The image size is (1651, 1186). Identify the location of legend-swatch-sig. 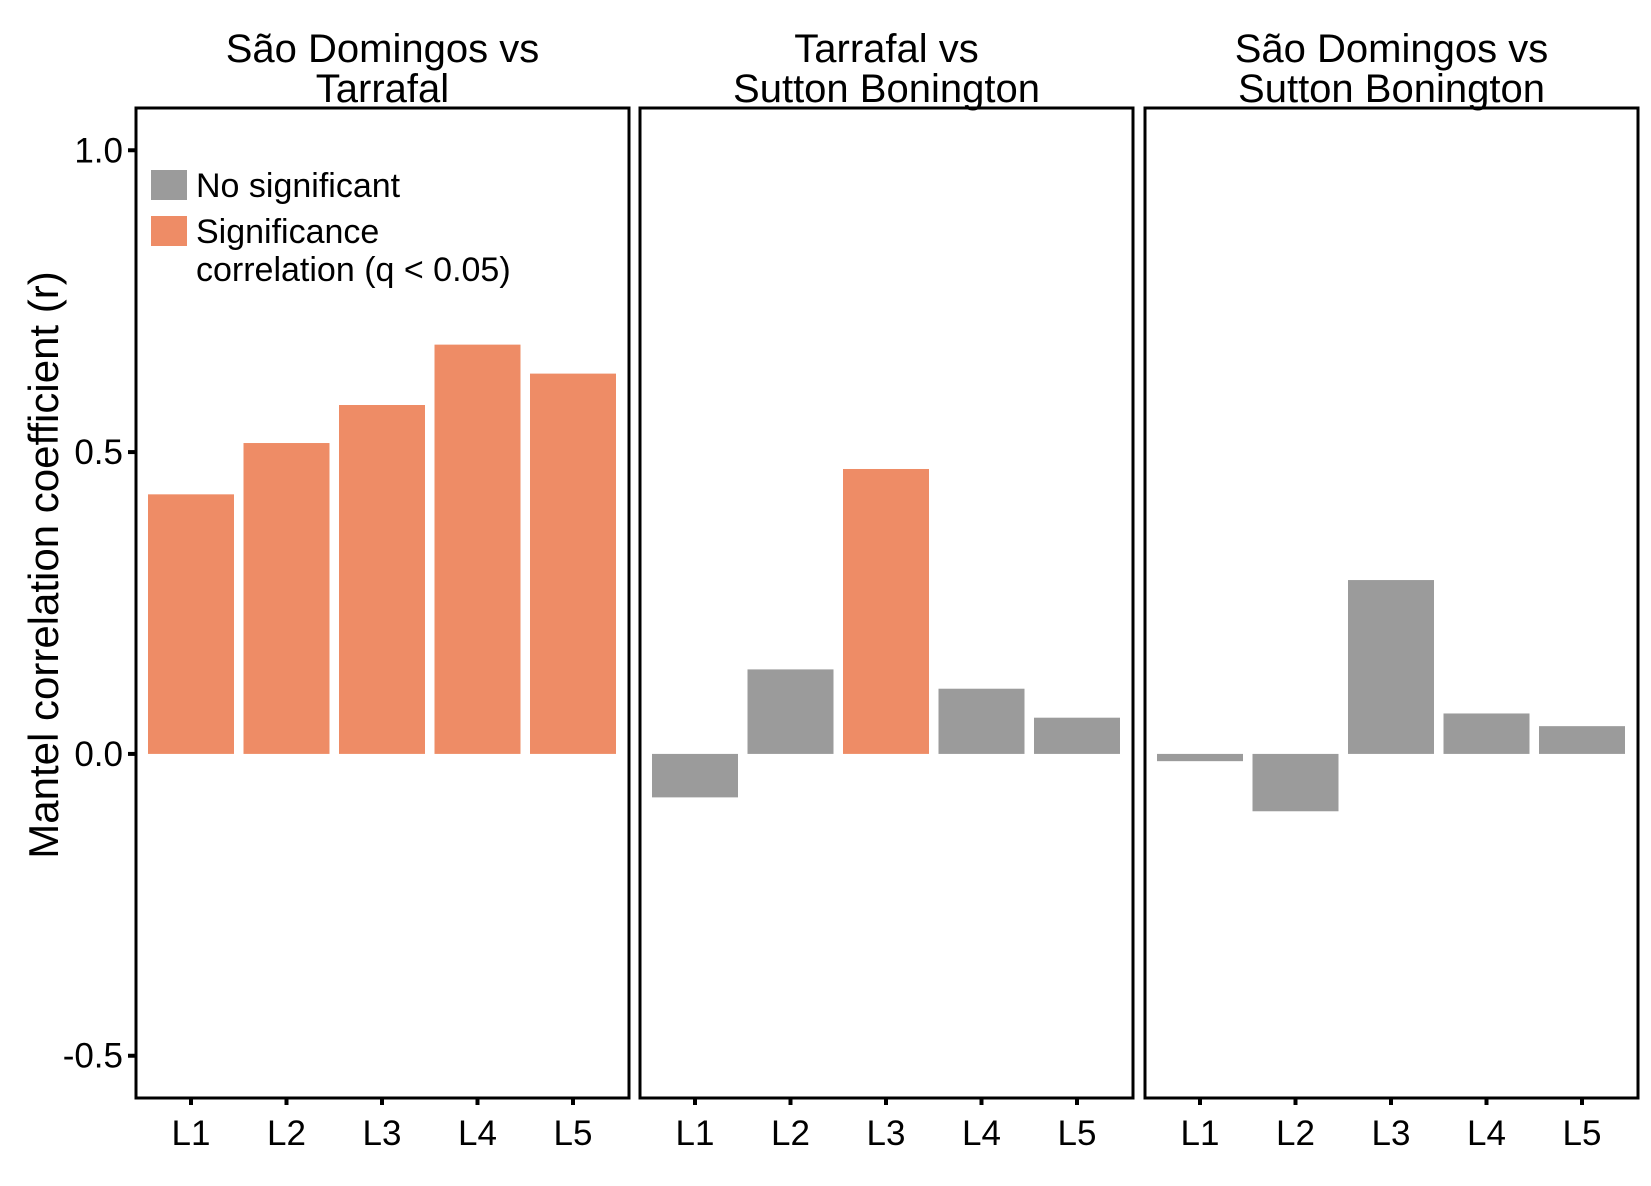
(169, 231).